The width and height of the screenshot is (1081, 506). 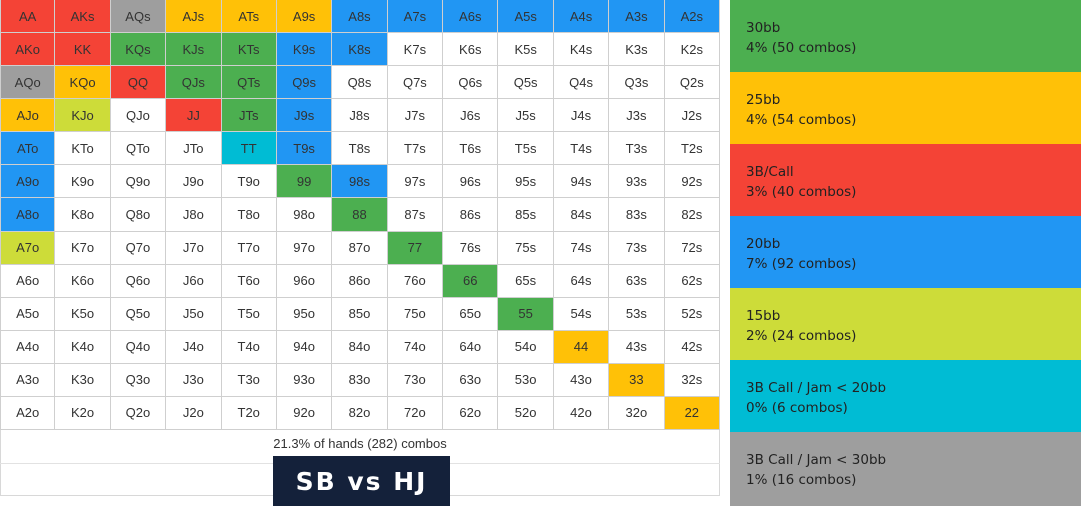 What do you see at coordinates (526, 347) in the screenshot?
I see `hand-cell: 54o` at bounding box center [526, 347].